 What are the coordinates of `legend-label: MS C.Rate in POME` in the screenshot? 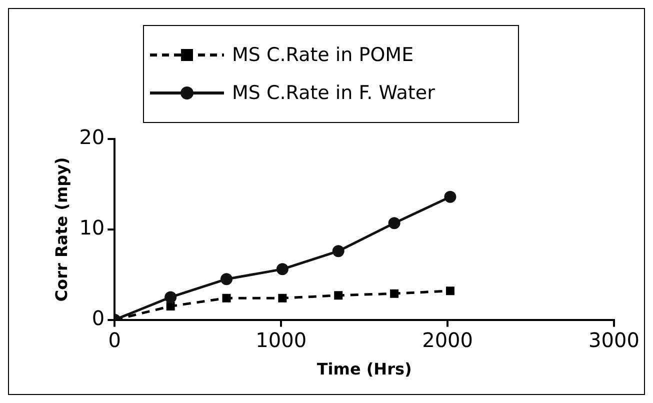 It's located at (323, 55).